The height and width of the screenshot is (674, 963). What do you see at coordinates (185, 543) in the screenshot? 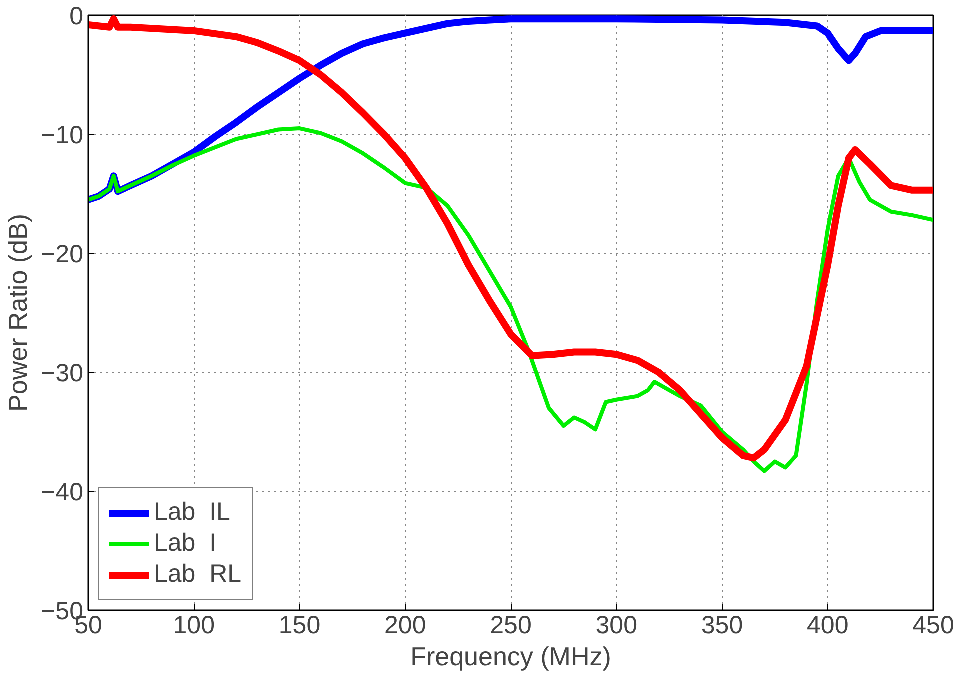
I see `legend-label: Lab I` at bounding box center [185, 543].